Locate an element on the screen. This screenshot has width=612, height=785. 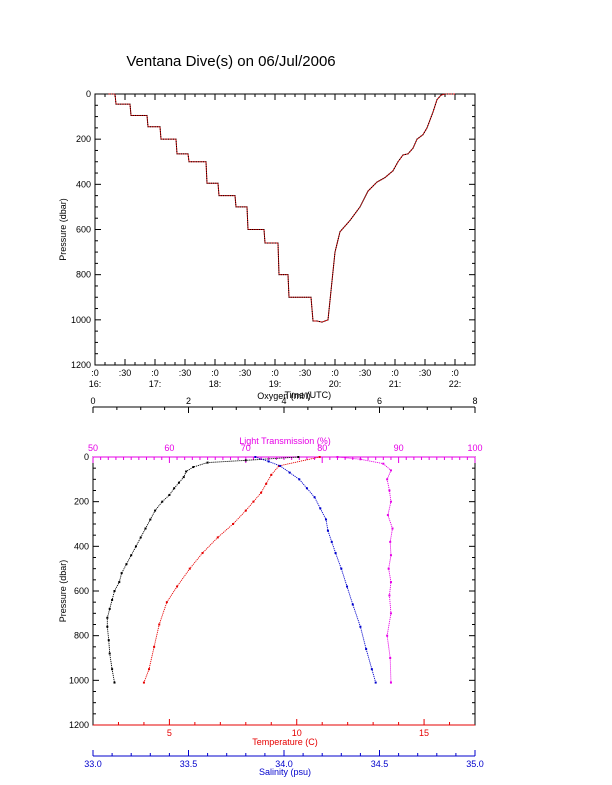
y-tick-label: 1200 is located at coordinates (79, 725).